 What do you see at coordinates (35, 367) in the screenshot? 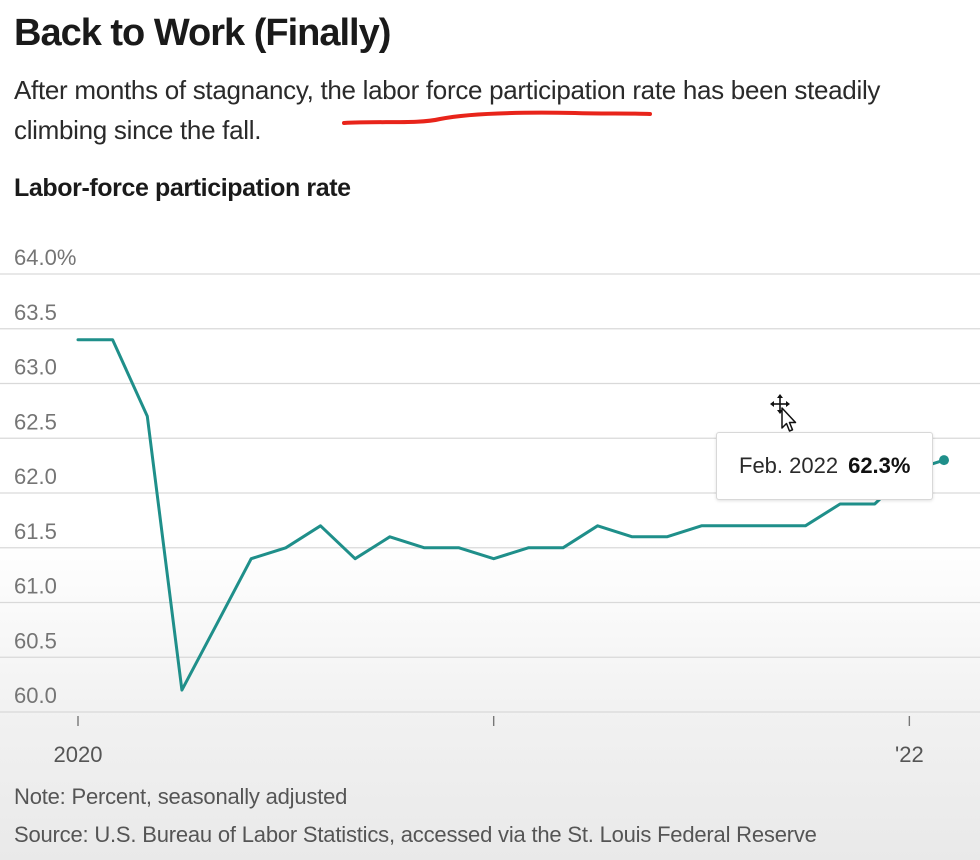
I see `y-tick-label: 63.0` at bounding box center [35, 367].